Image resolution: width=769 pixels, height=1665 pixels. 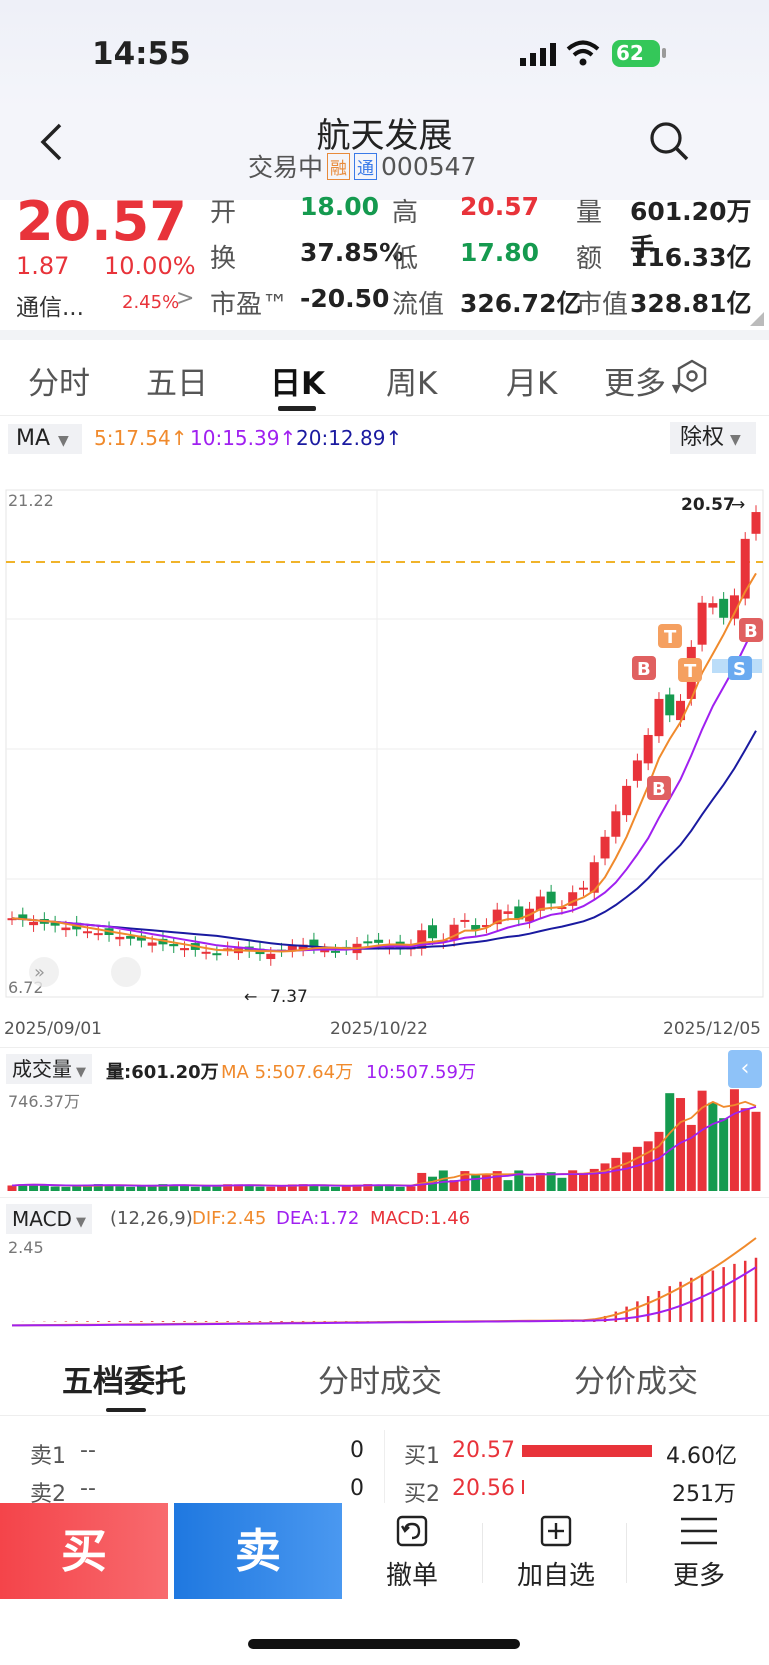 What do you see at coordinates (162, 1072) in the screenshot?
I see `volume-value: 量:601.20万` at bounding box center [162, 1072].